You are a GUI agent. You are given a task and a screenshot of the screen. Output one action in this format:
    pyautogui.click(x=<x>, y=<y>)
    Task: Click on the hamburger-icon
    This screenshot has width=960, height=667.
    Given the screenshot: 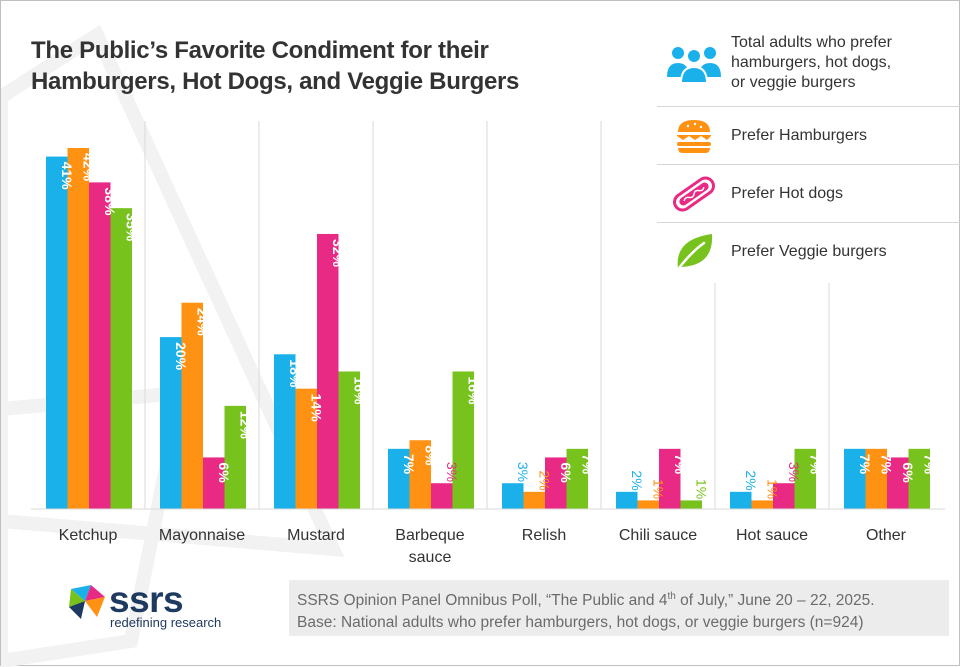 What is the action you would take?
    pyautogui.click(x=694, y=136)
    